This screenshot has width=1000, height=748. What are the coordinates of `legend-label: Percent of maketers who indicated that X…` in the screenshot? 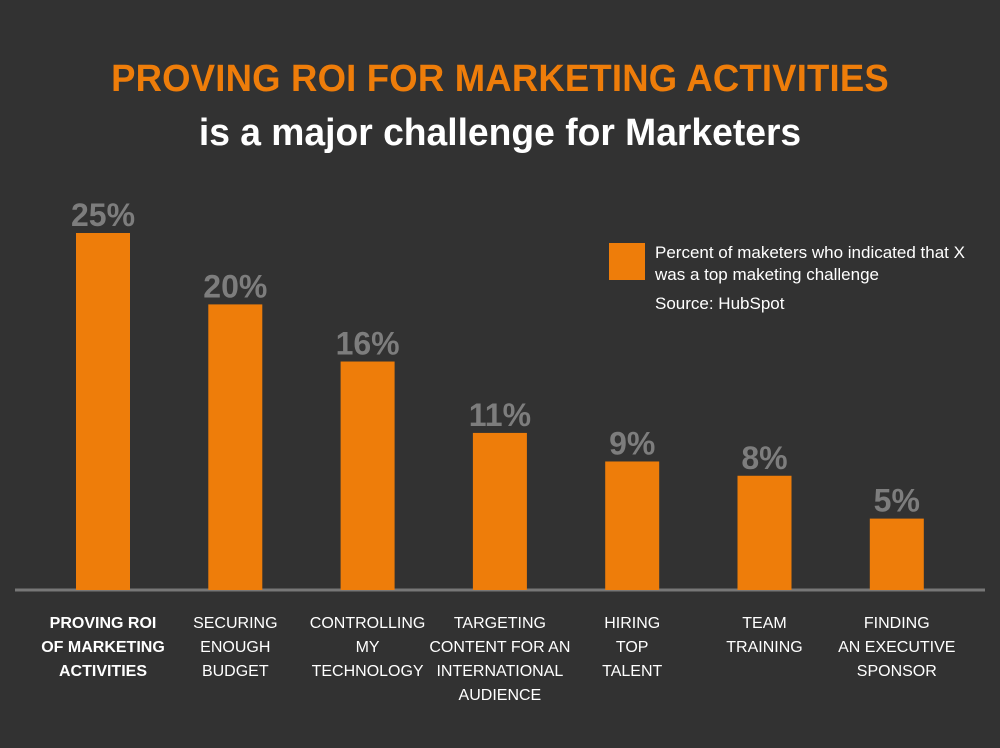 It's located at (810, 263).